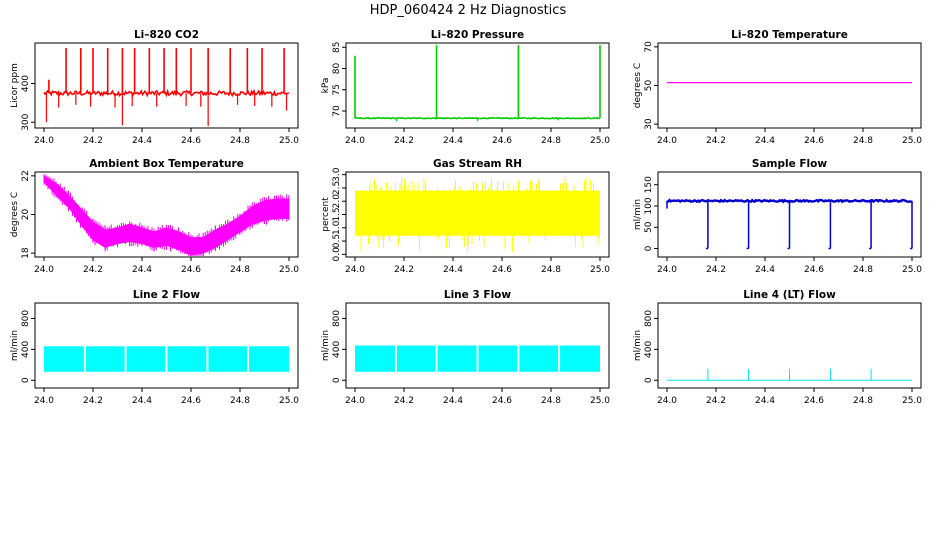 The image size is (936, 540). What do you see at coordinates (789, 295) in the screenshot?
I see `panel-title: Line 4 (LT) Flow` at bounding box center [789, 295].